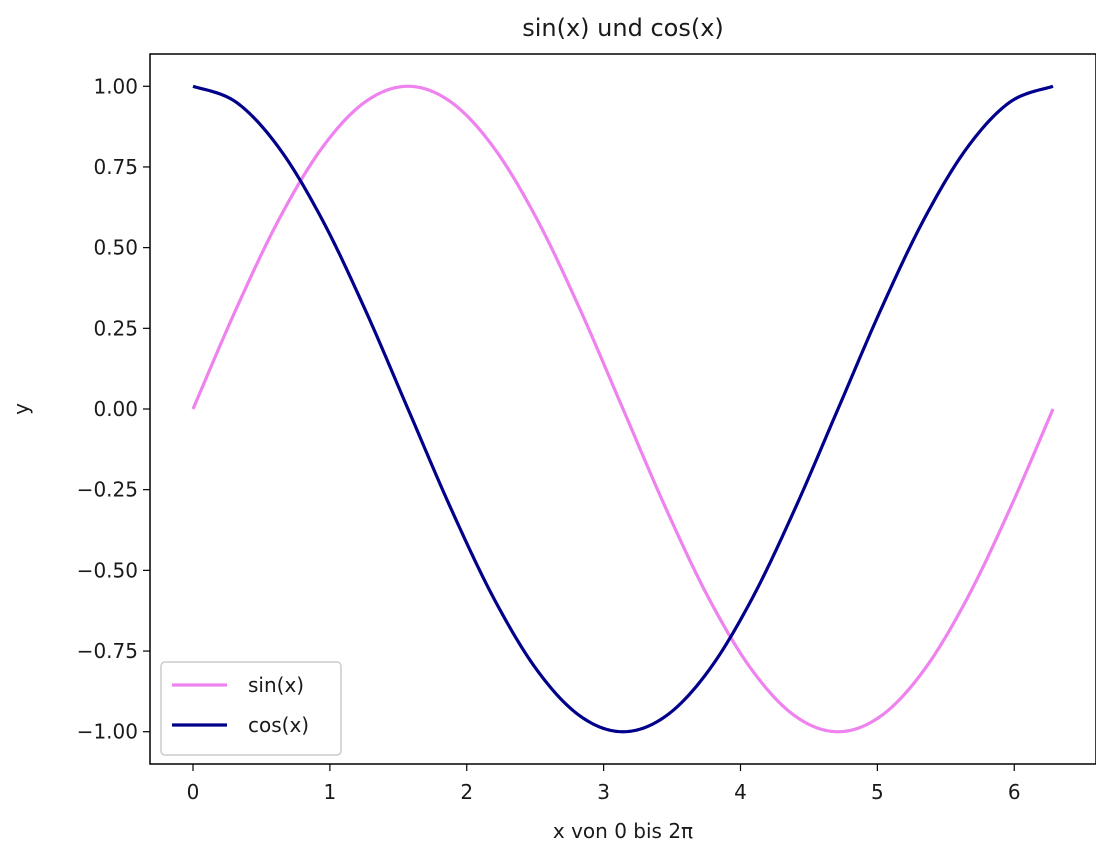 The image size is (1096, 845). What do you see at coordinates (330, 792) in the screenshot?
I see `x-tick-label: 1` at bounding box center [330, 792].